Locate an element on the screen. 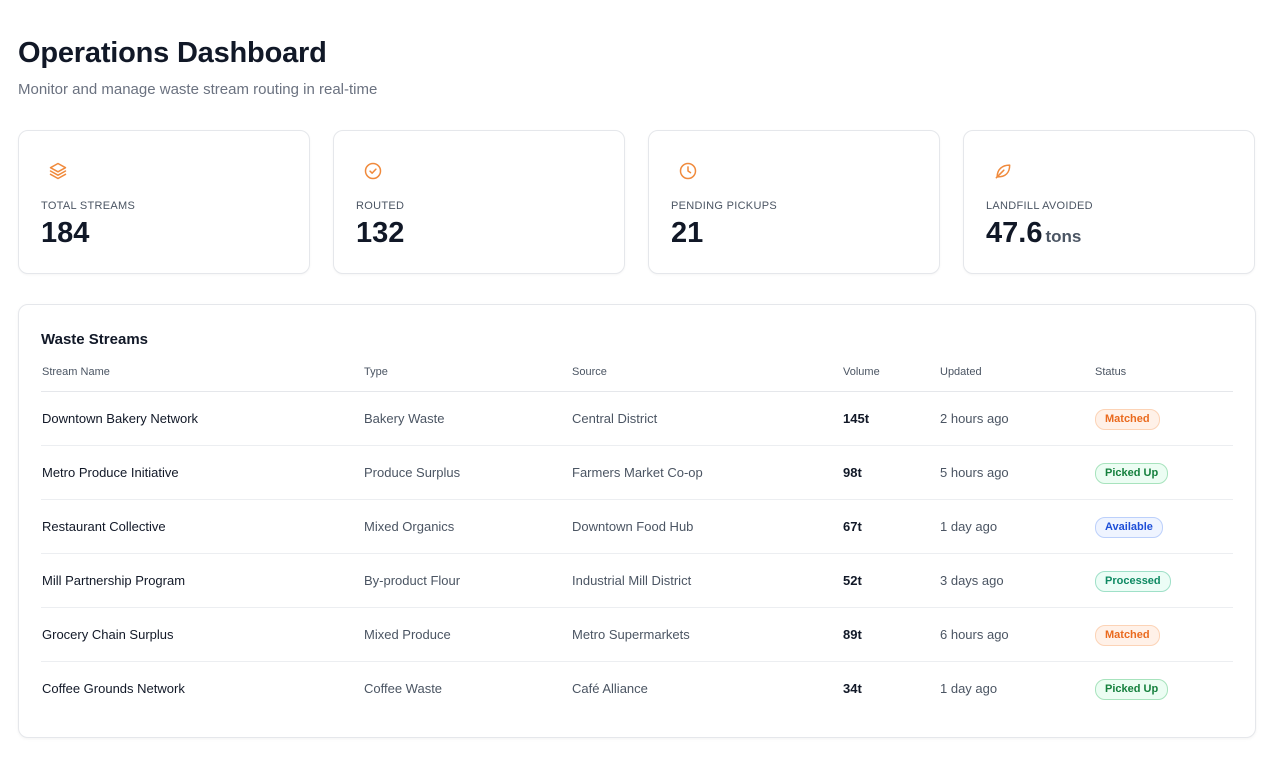 Image resolution: width=1274 pixels, height=771 pixels. table-title: Waste Streams is located at coordinates (94, 339).